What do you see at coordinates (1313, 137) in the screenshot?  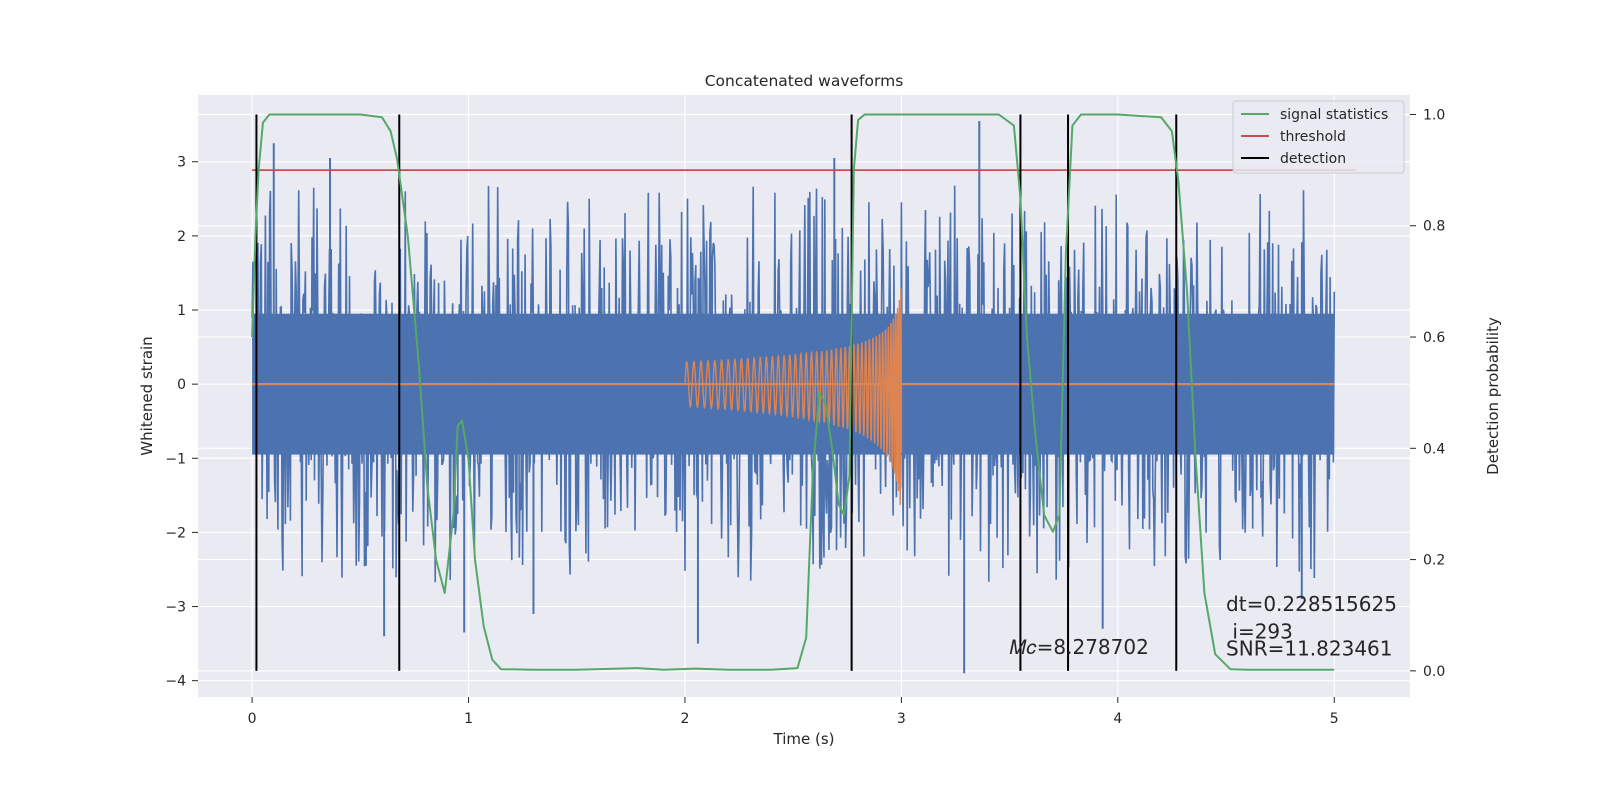 I see `legend-label-threshold: threshold` at bounding box center [1313, 137].